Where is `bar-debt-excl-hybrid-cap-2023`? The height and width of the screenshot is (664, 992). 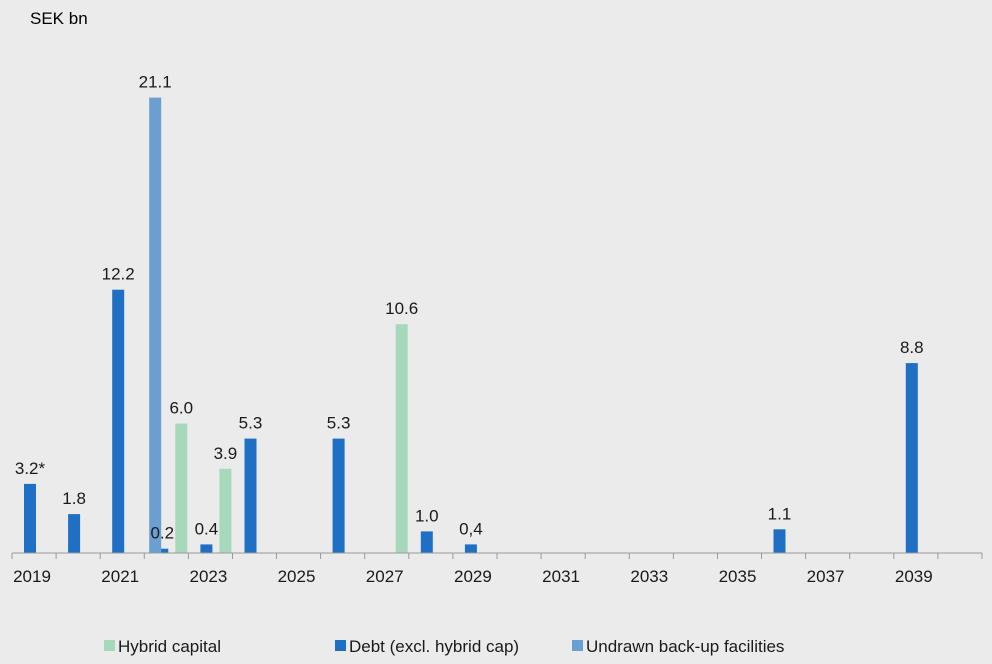 bar-debt-excl-hybrid-cap-2023 is located at coordinates (206, 548).